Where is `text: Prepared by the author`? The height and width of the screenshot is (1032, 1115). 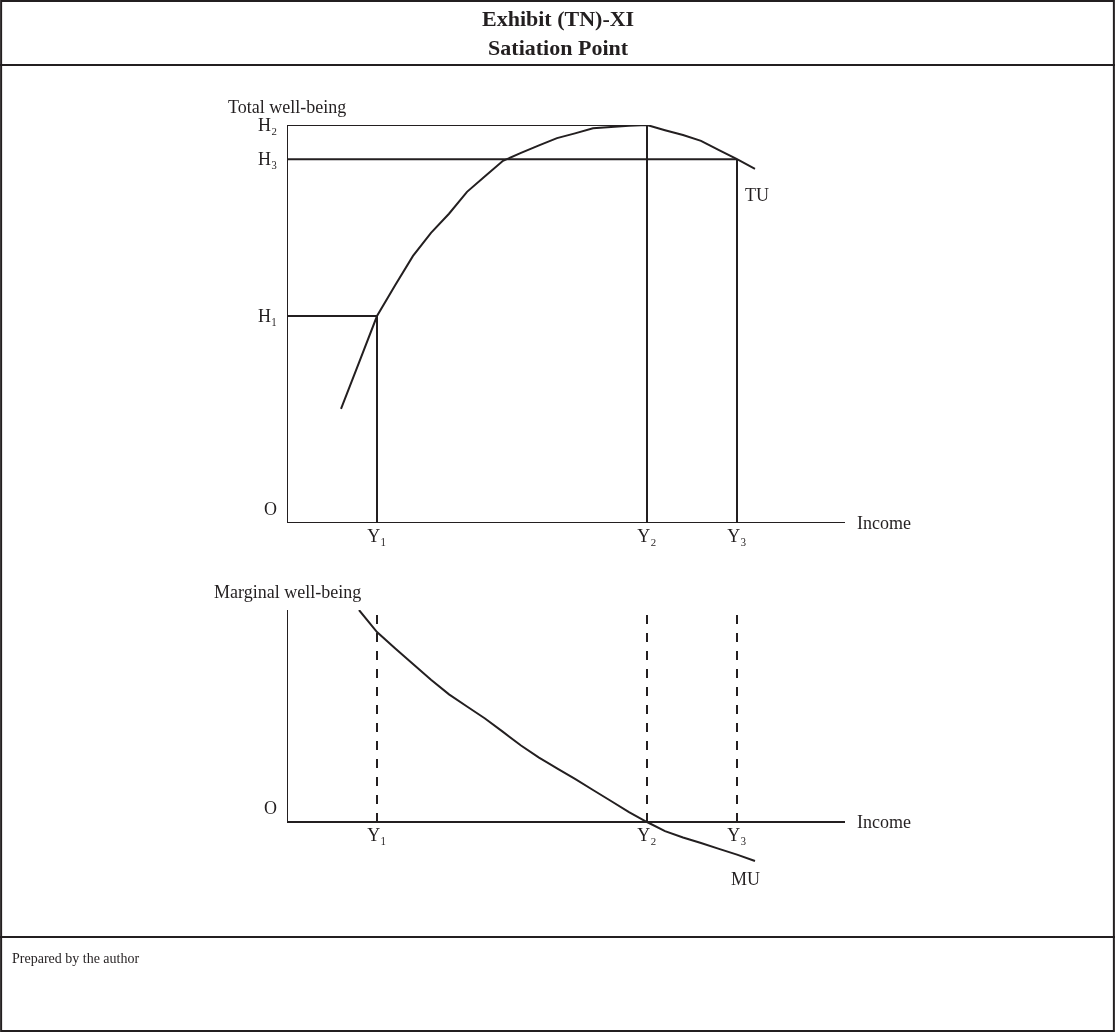 text: Prepared by the author is located at coordinates (76, 958).